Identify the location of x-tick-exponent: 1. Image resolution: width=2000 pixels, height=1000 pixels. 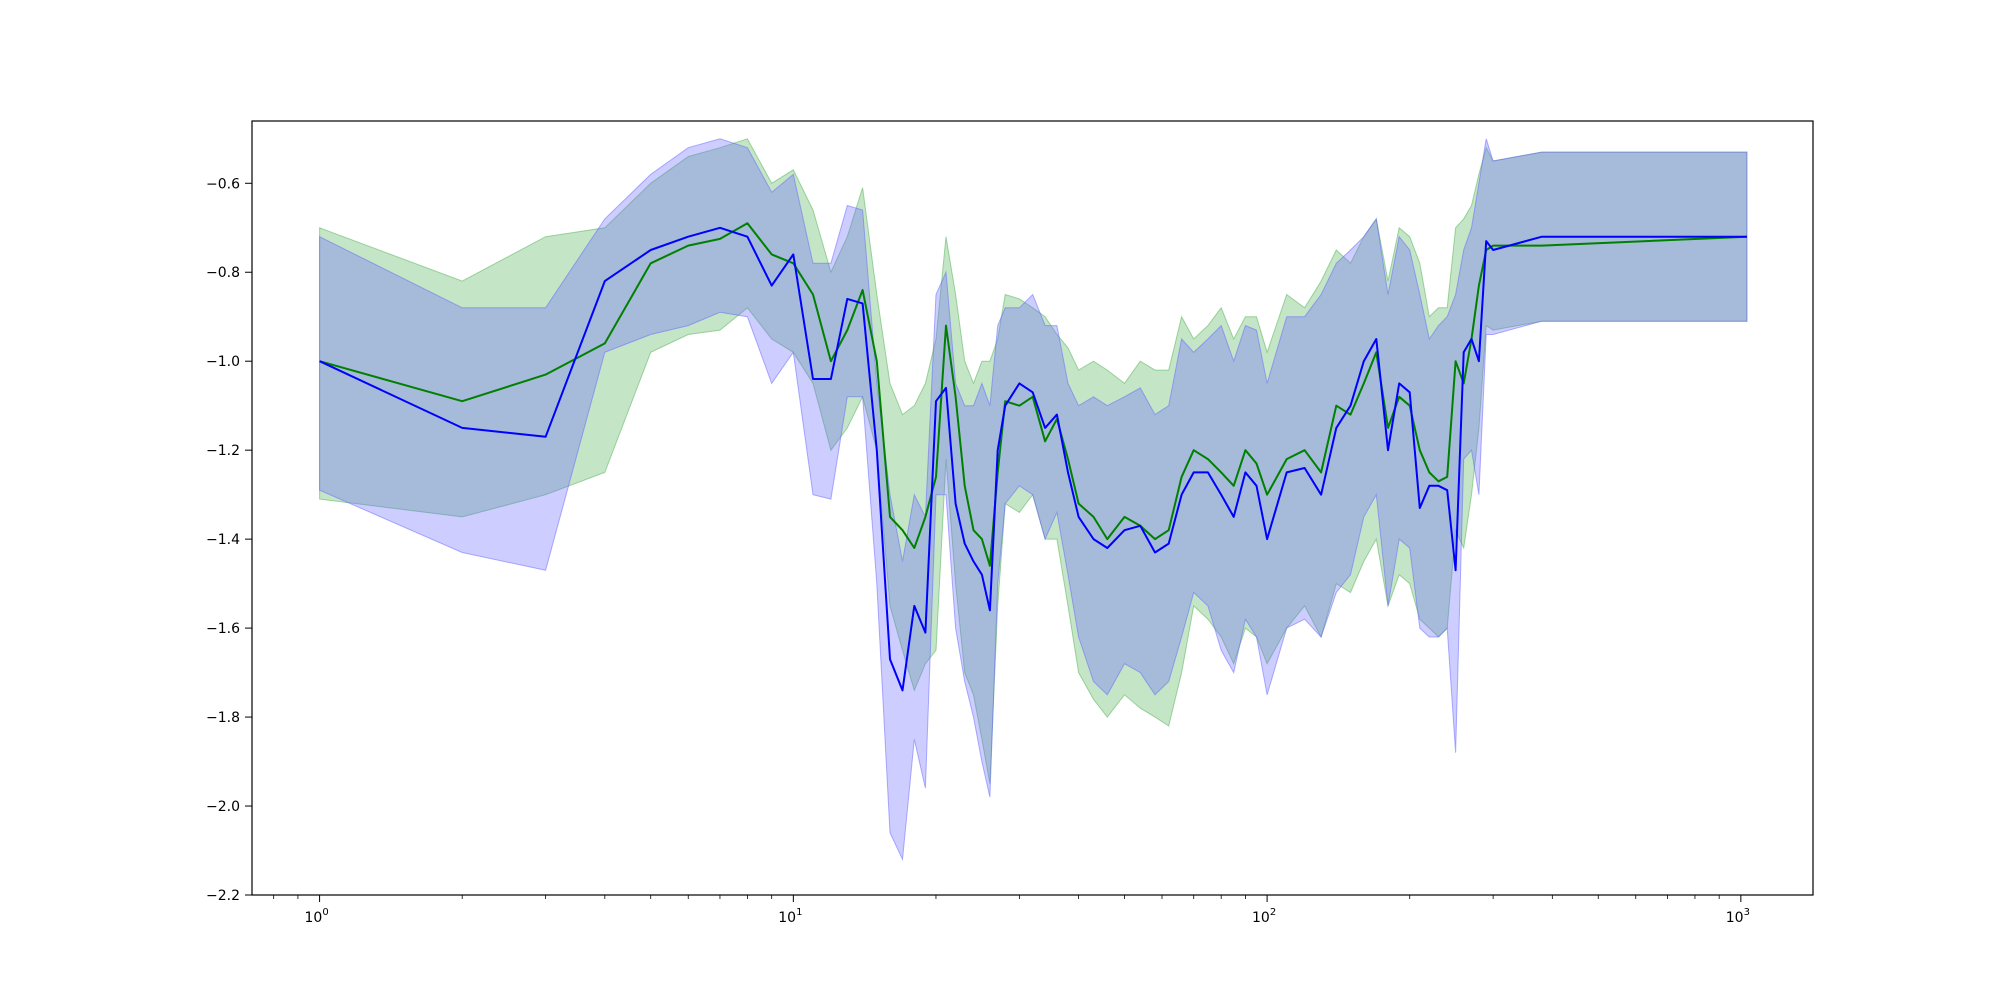
(799, 912).